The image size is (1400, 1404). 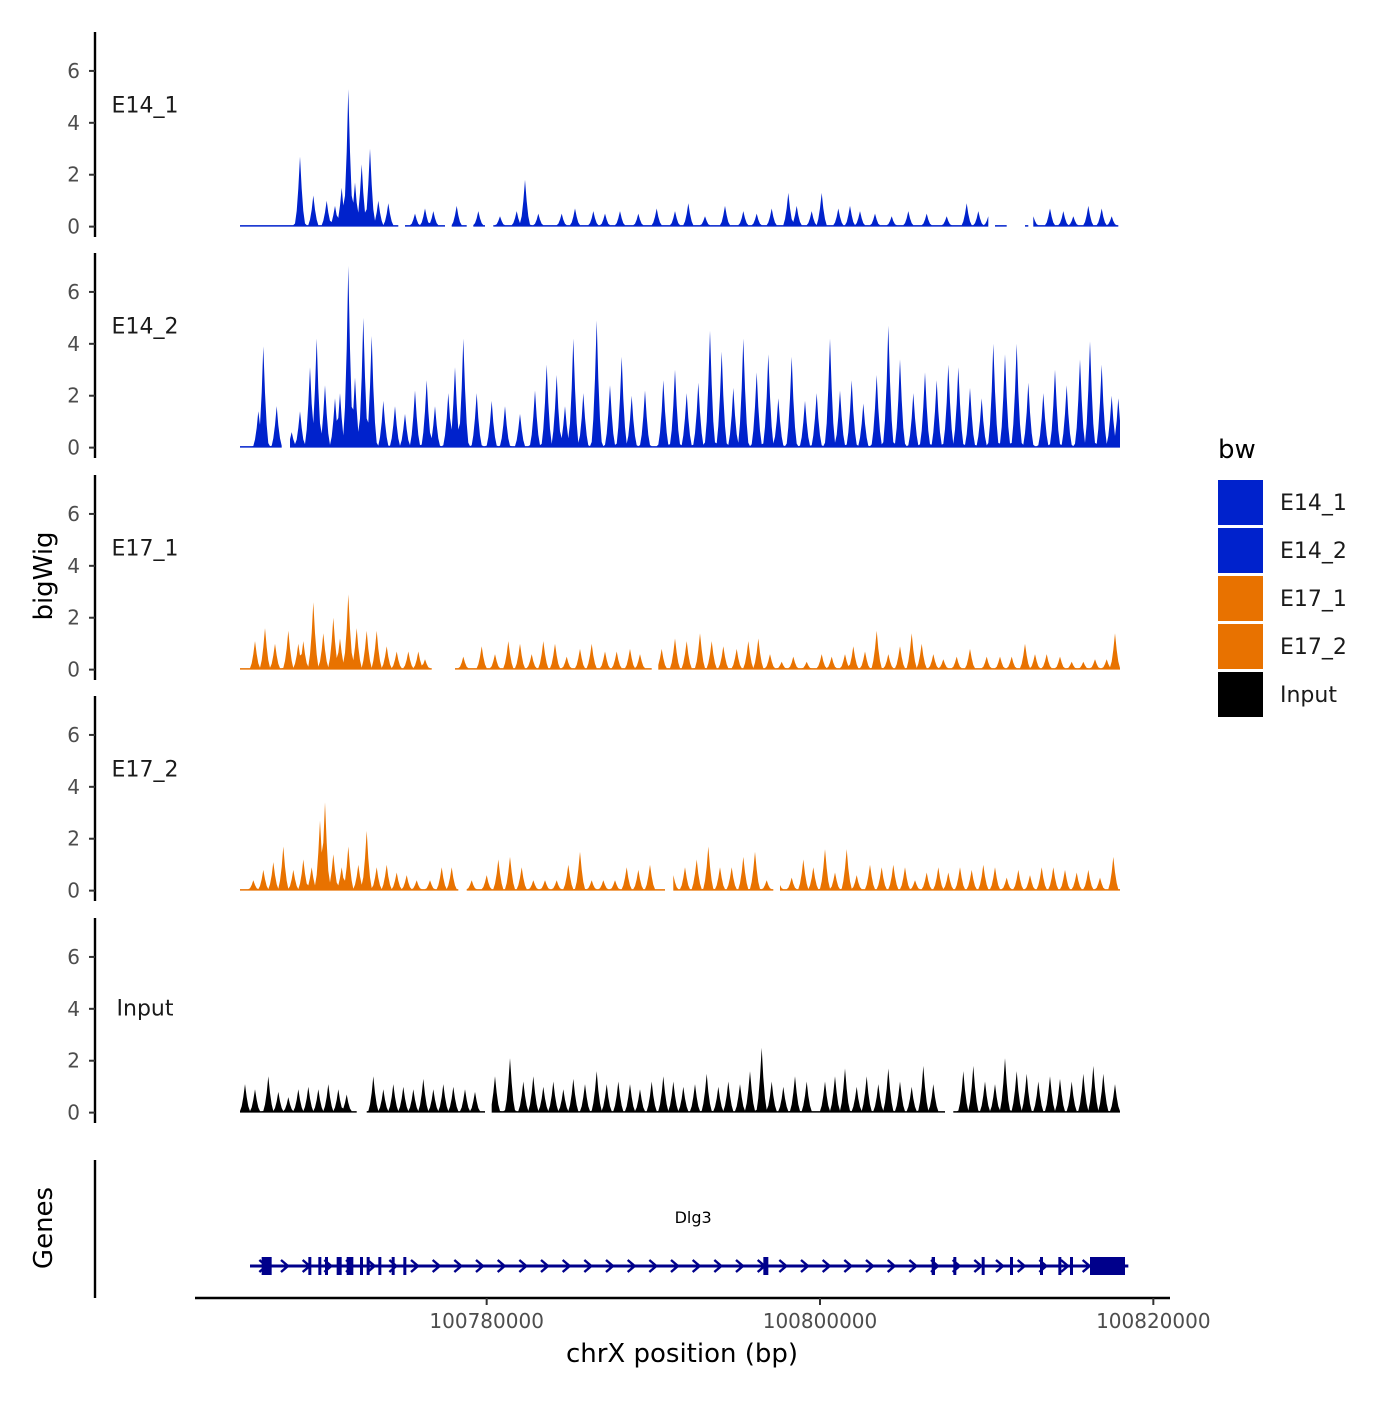 I want to click on track-label-input: Input, so click(x=145, y=1009).